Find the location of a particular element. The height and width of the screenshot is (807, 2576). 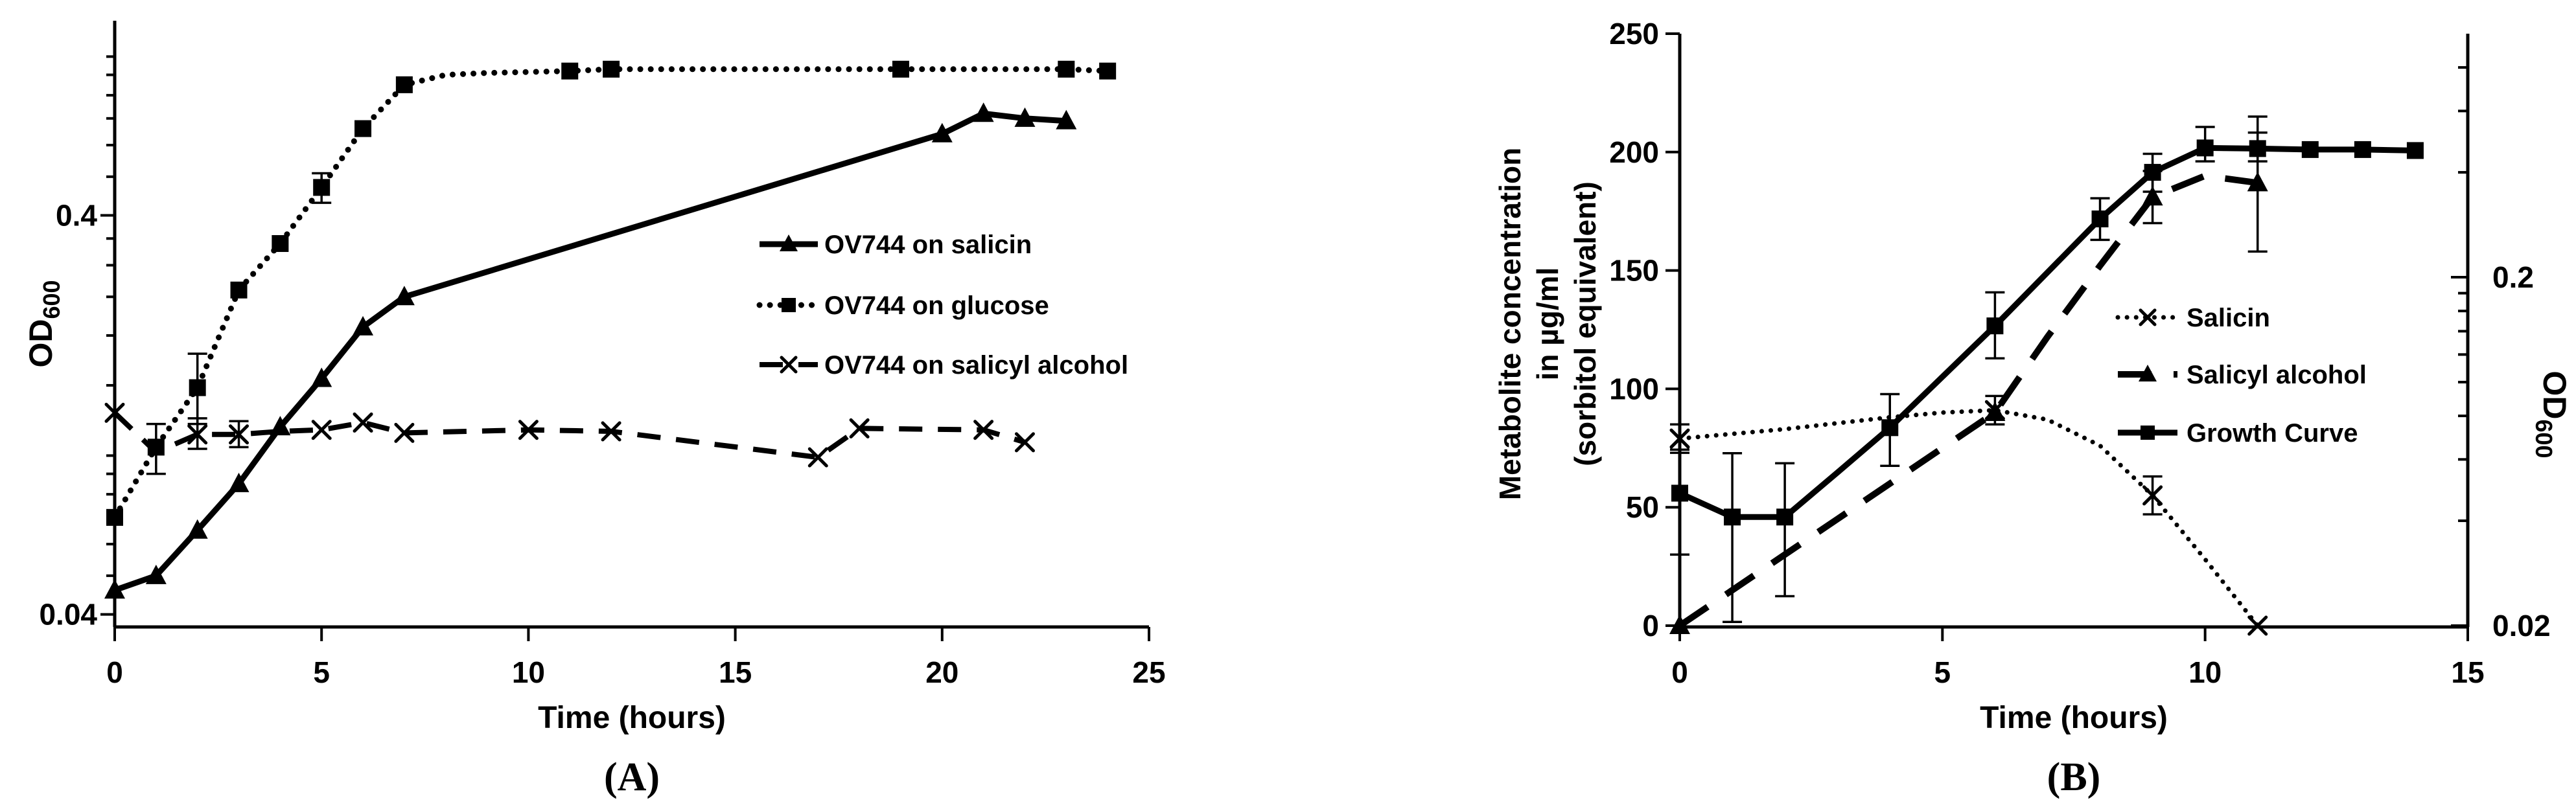

legend-label: Growth Curve is located at coordinates (2273, 433).